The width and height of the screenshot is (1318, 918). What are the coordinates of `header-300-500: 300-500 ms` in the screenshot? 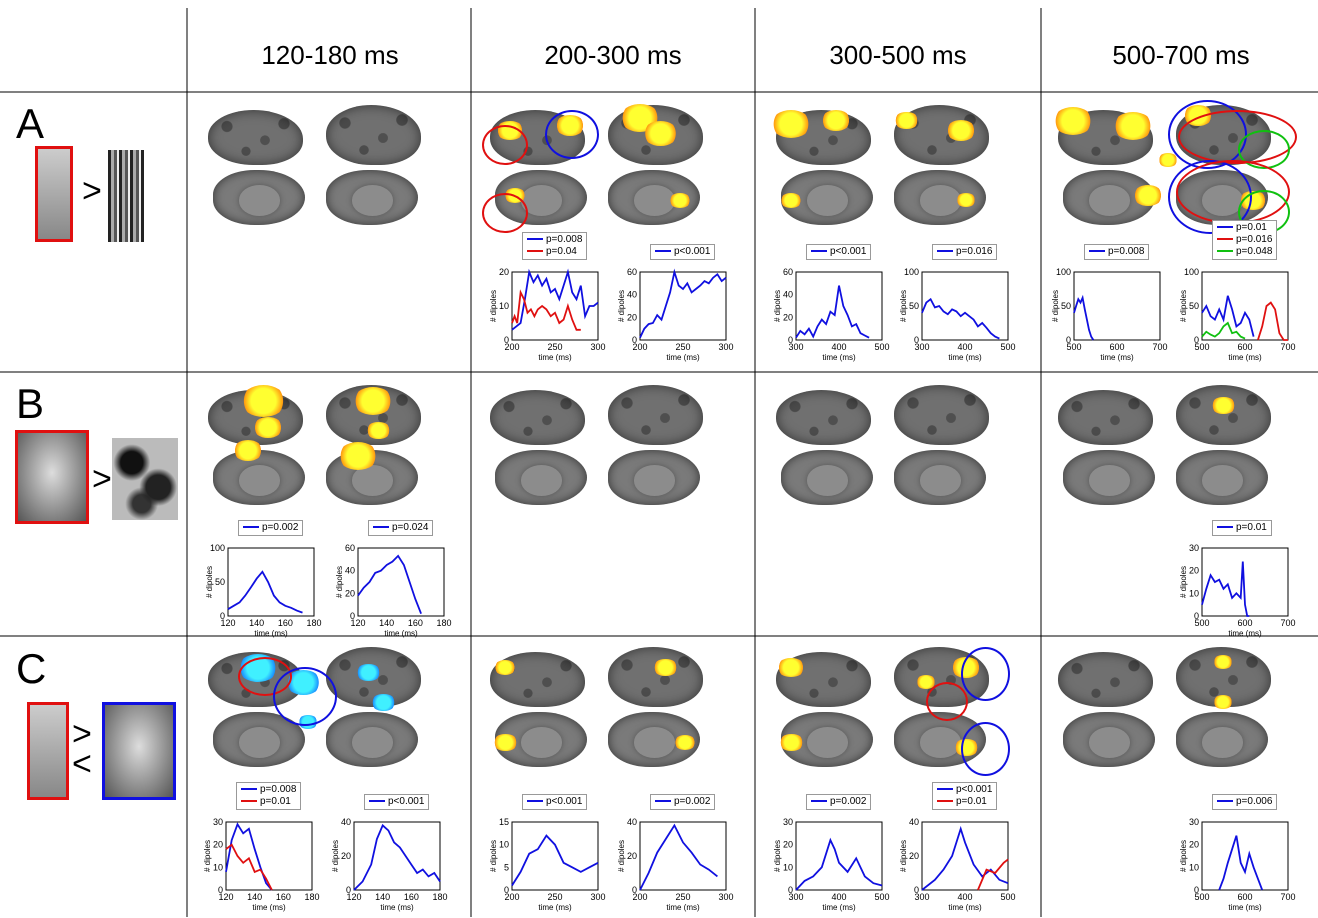 It's located at (898, 55).